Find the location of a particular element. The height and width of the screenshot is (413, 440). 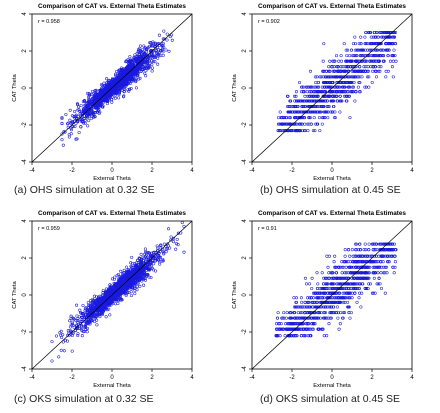

data-points-d is located at coordinates (336, 290).